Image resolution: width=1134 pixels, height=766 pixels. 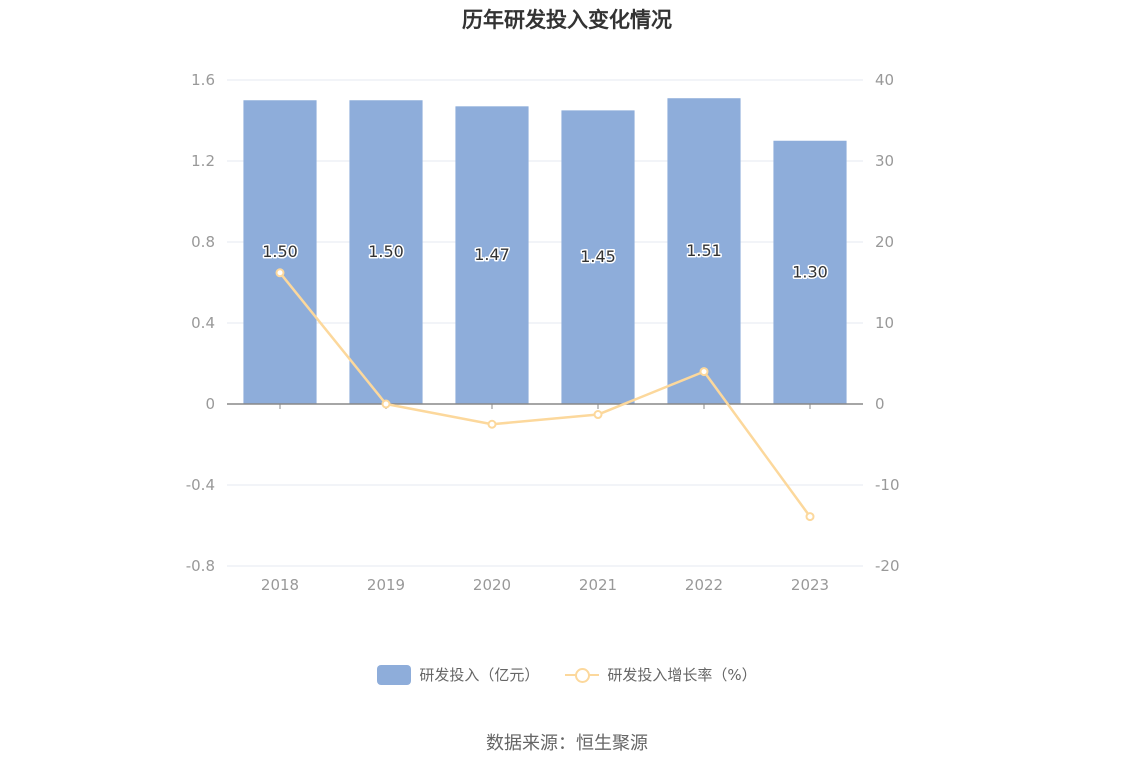 I want to click on y-right-tick-label: 20, so click(x=884, y=242).